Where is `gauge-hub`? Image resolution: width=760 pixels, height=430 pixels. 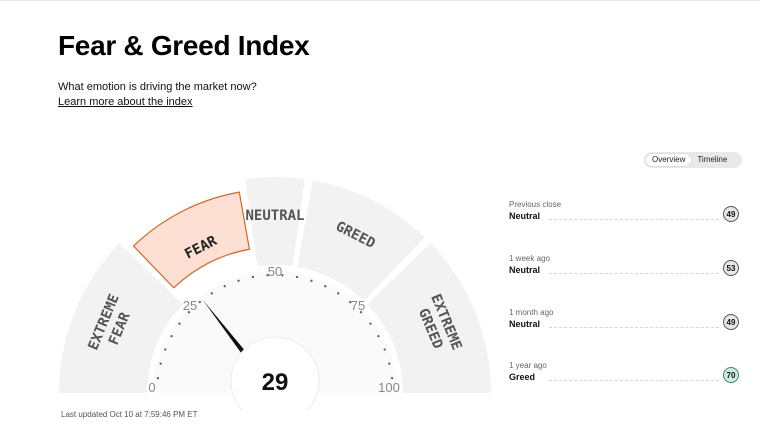
gauge-hub is located at coordinates (275, 373).